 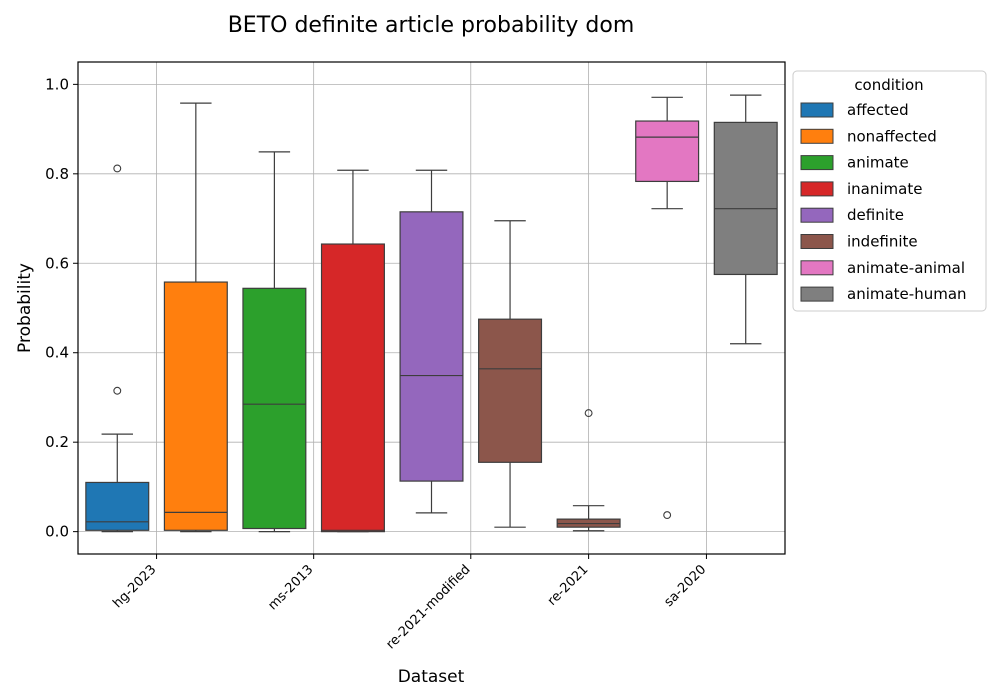 I want to click on box-definite-re-2021-modified, so click(x=431, y=341).